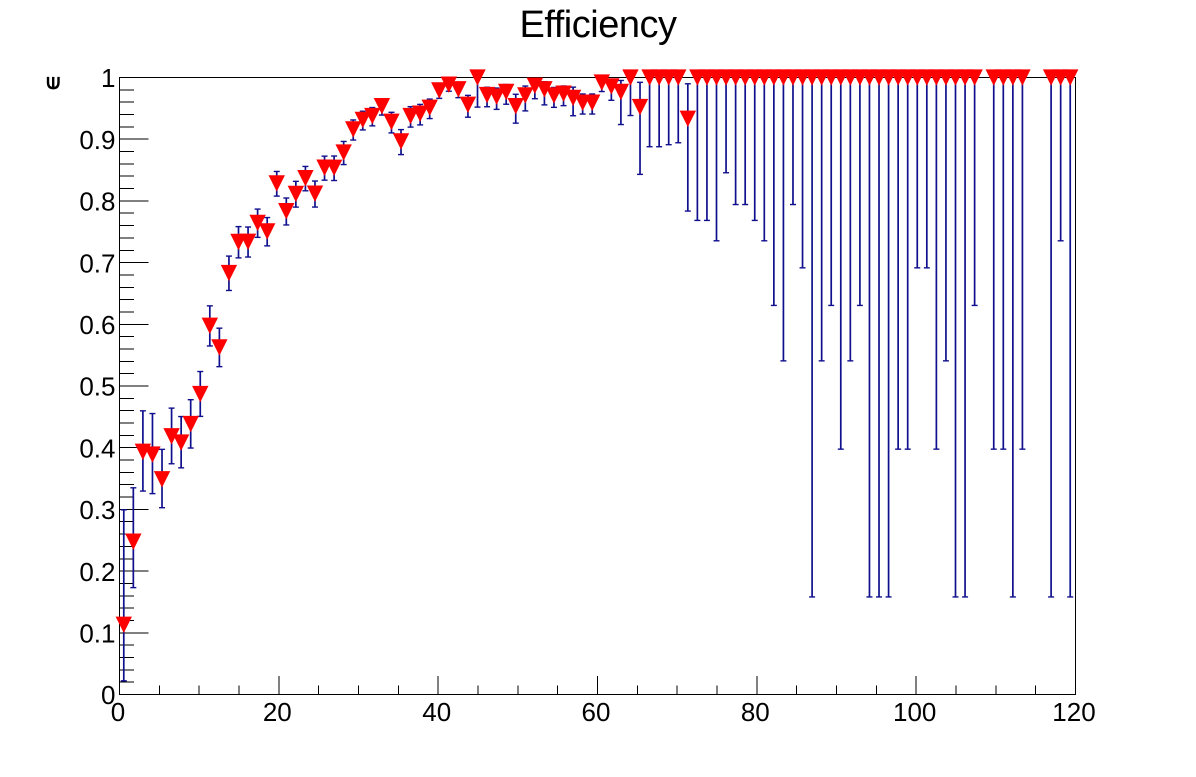 This screenshot has height=777, width=1196. I want to click on svg-text: 0.7, so click(97, 263).